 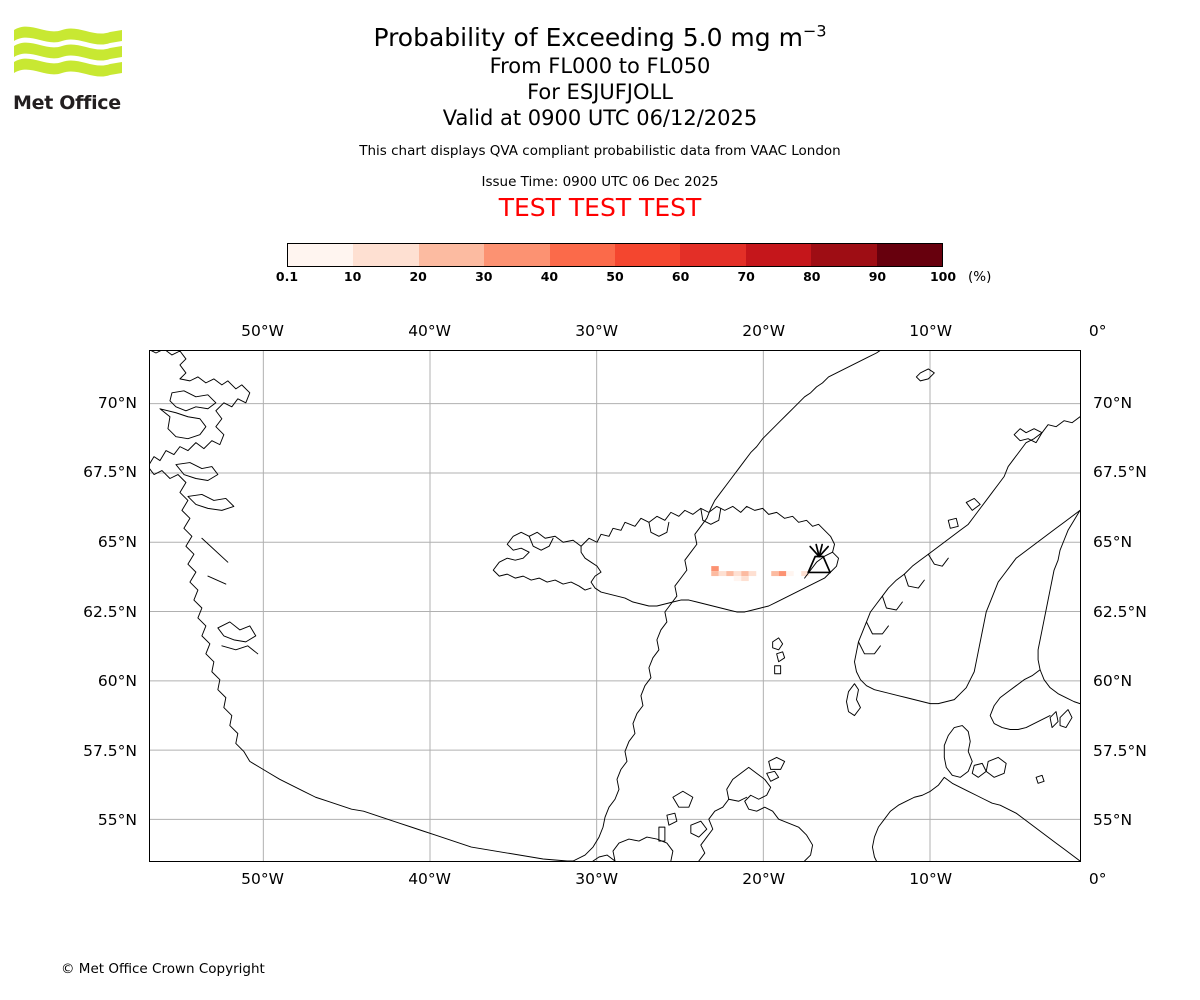 What do you see at coordinates (853, 700) in the screenshot?
I see `coastline-shetland` at bounding box center [853, 700].